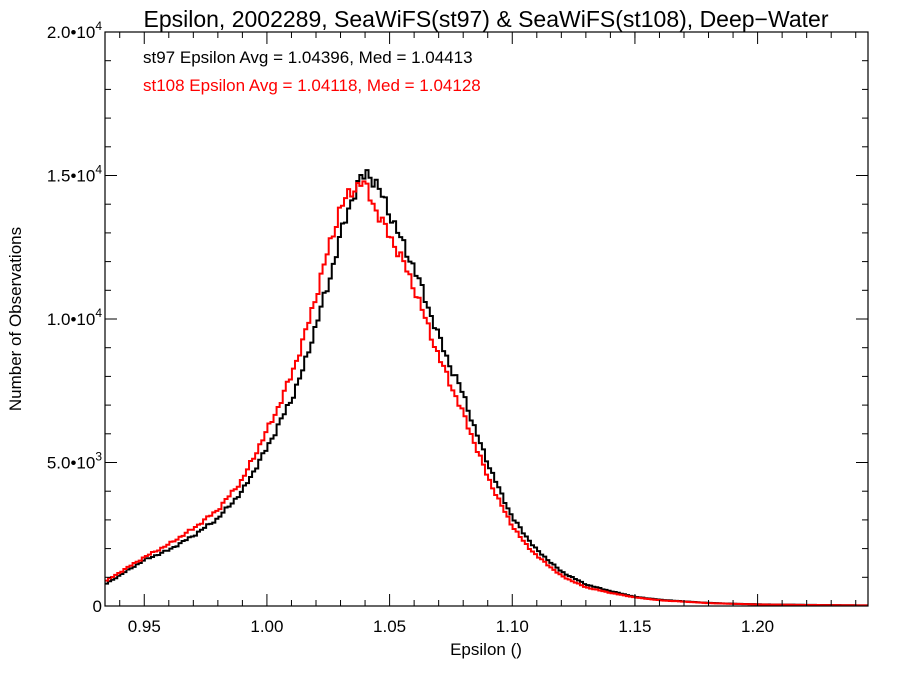 The width and height of the screenshot is (900, 675). Describe the element at coordinates (97, 606) in the screenshot. I see `y-tick-label: 0` at that location.